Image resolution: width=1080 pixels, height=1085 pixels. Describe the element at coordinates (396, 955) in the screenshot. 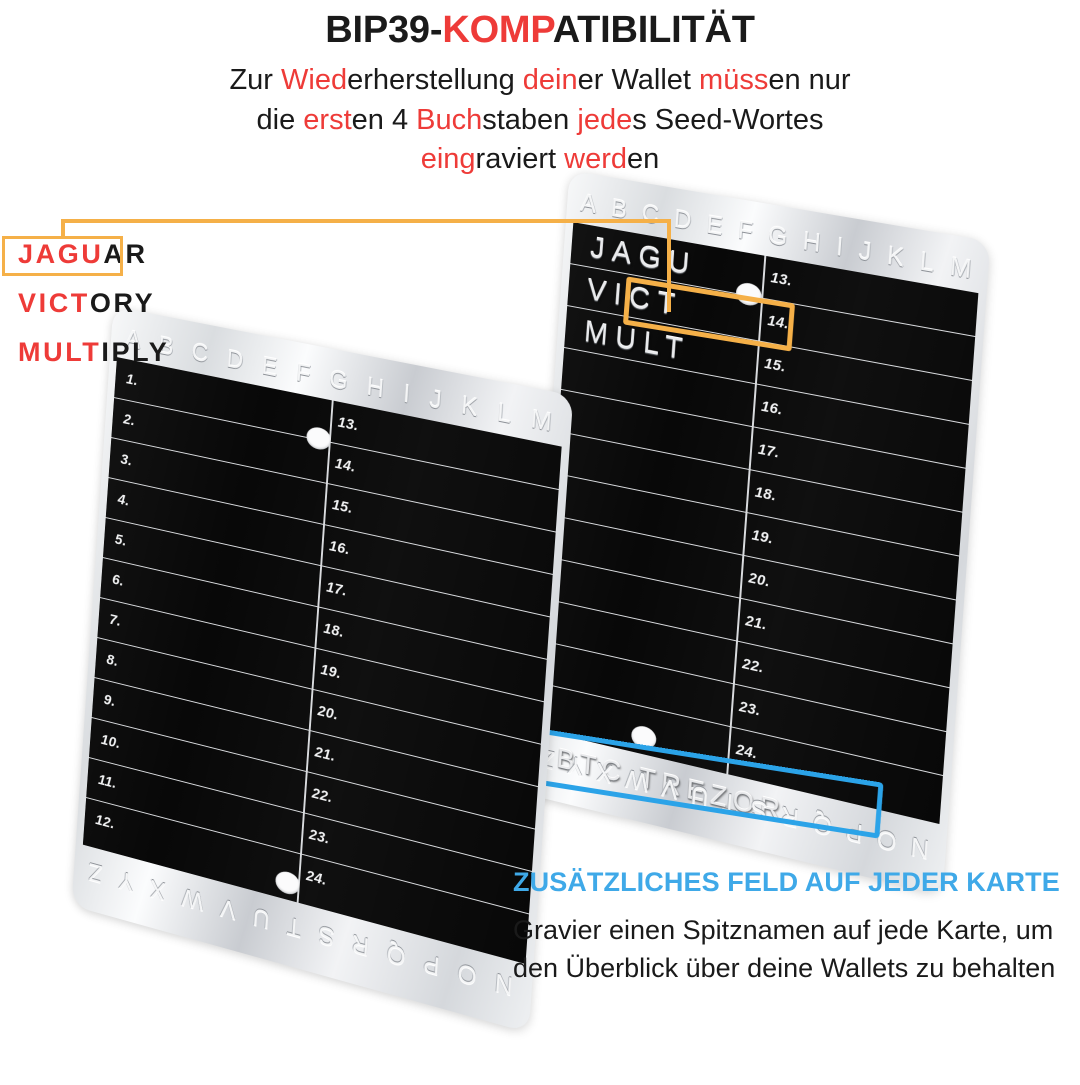

I see `alphabet-letter: Q` at that location.